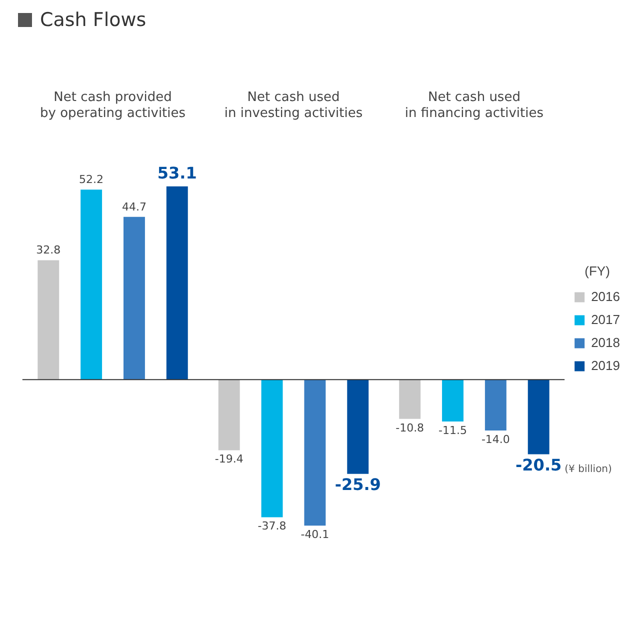 This screenshot has width=630, height=640. Describe the element at coordinates (48, 250) in the screenshot. I see `data-label: 32.8` at that location.